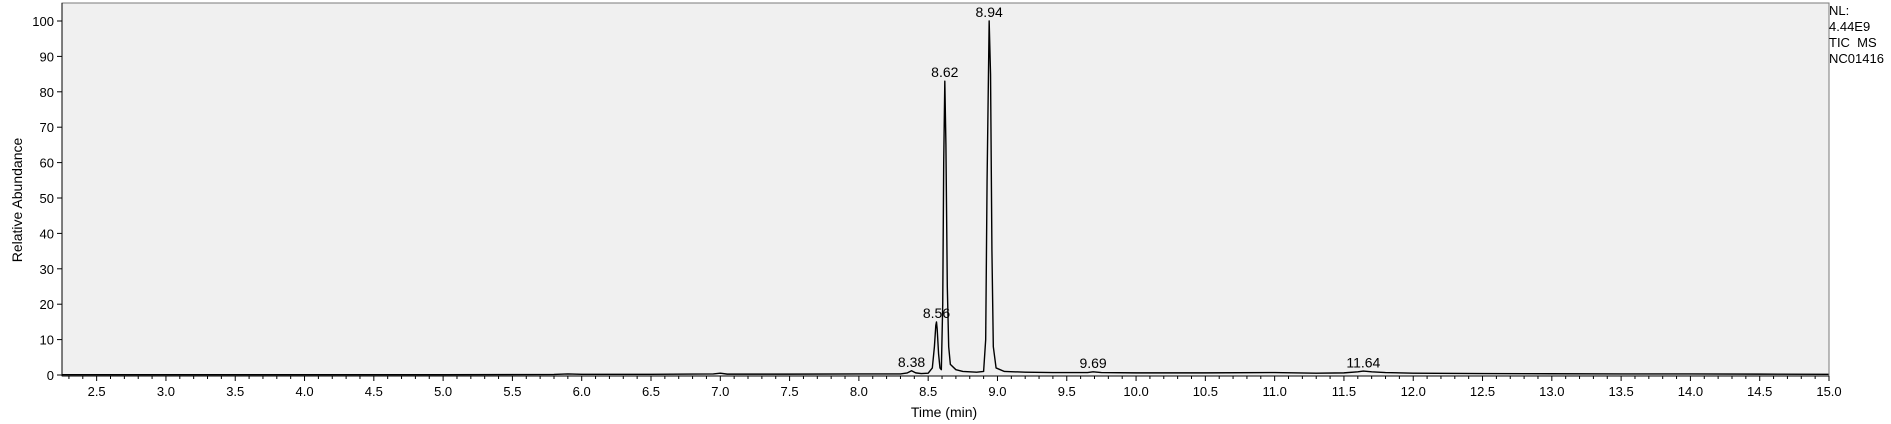  Describe the element at coordinates (304, 391) in the screenshot. I see `x-tick-label: 4.0` at that location.